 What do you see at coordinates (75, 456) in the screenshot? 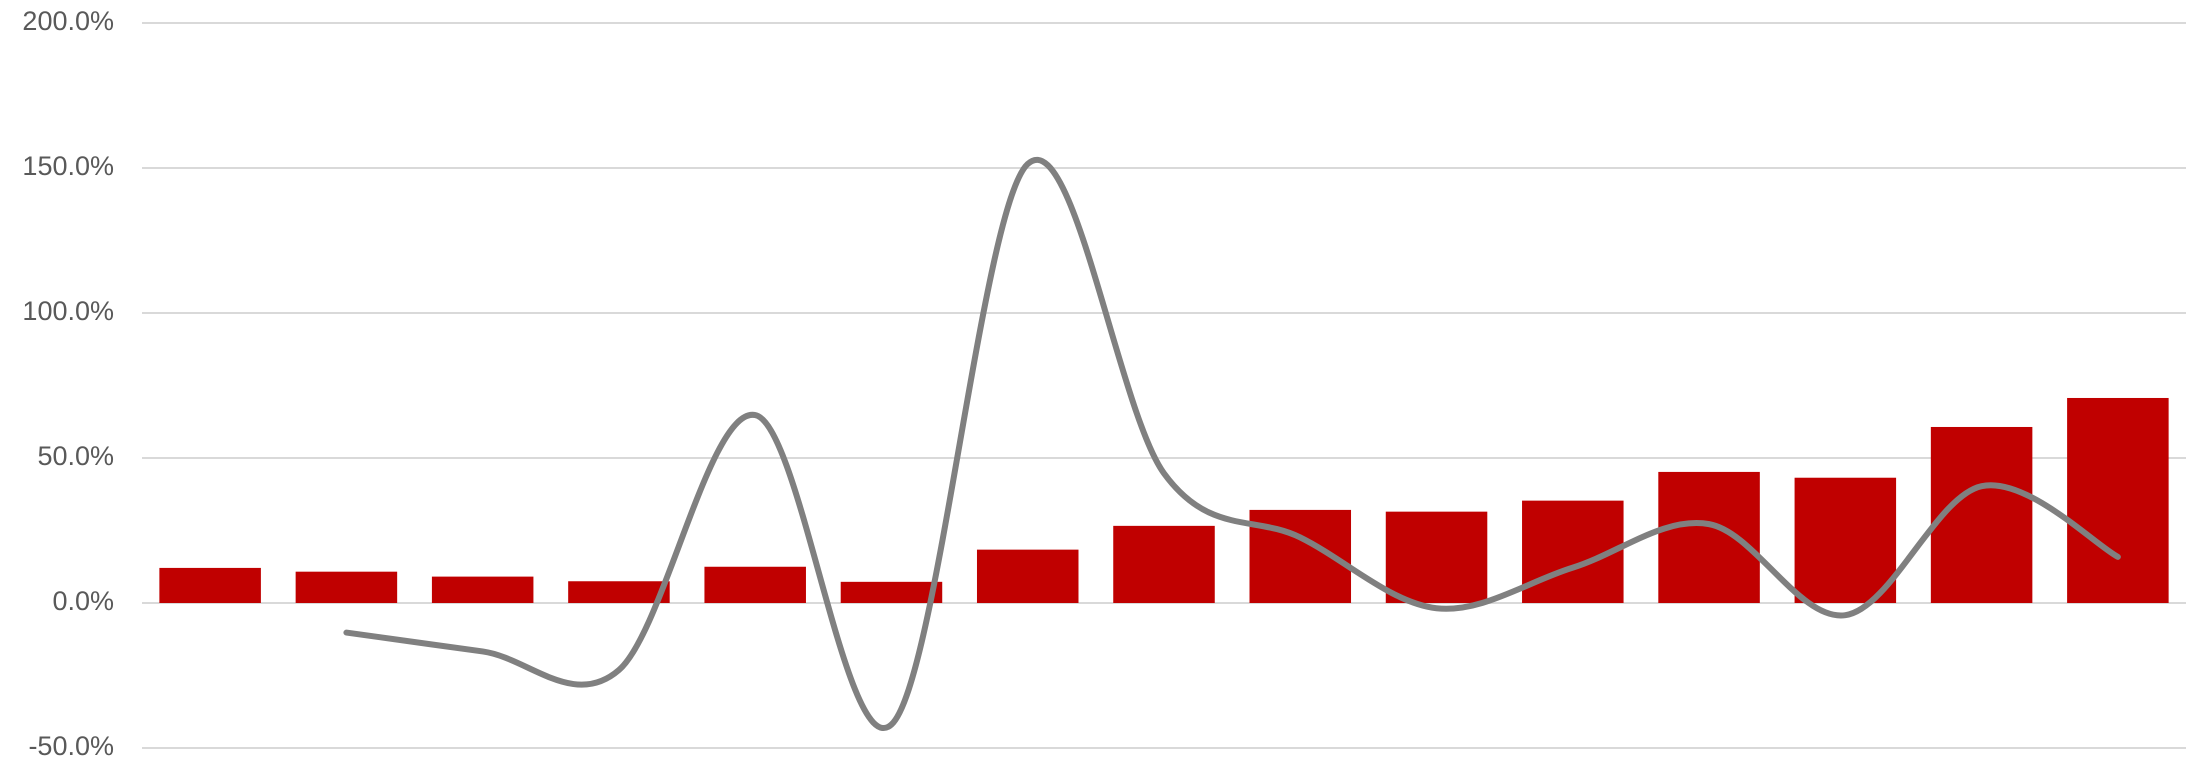
I see `y-tick-label: 50.0%` at bounding box center [75, 456].